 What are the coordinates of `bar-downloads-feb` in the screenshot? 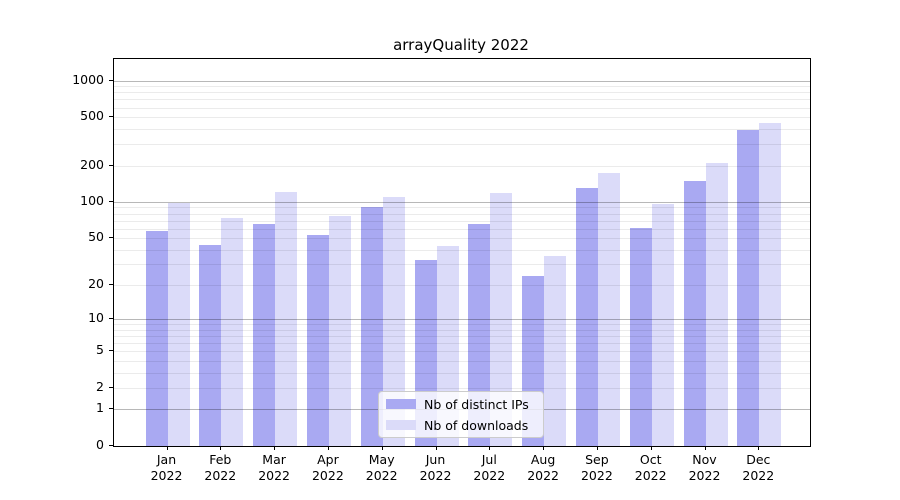 It's located at (232, 331).